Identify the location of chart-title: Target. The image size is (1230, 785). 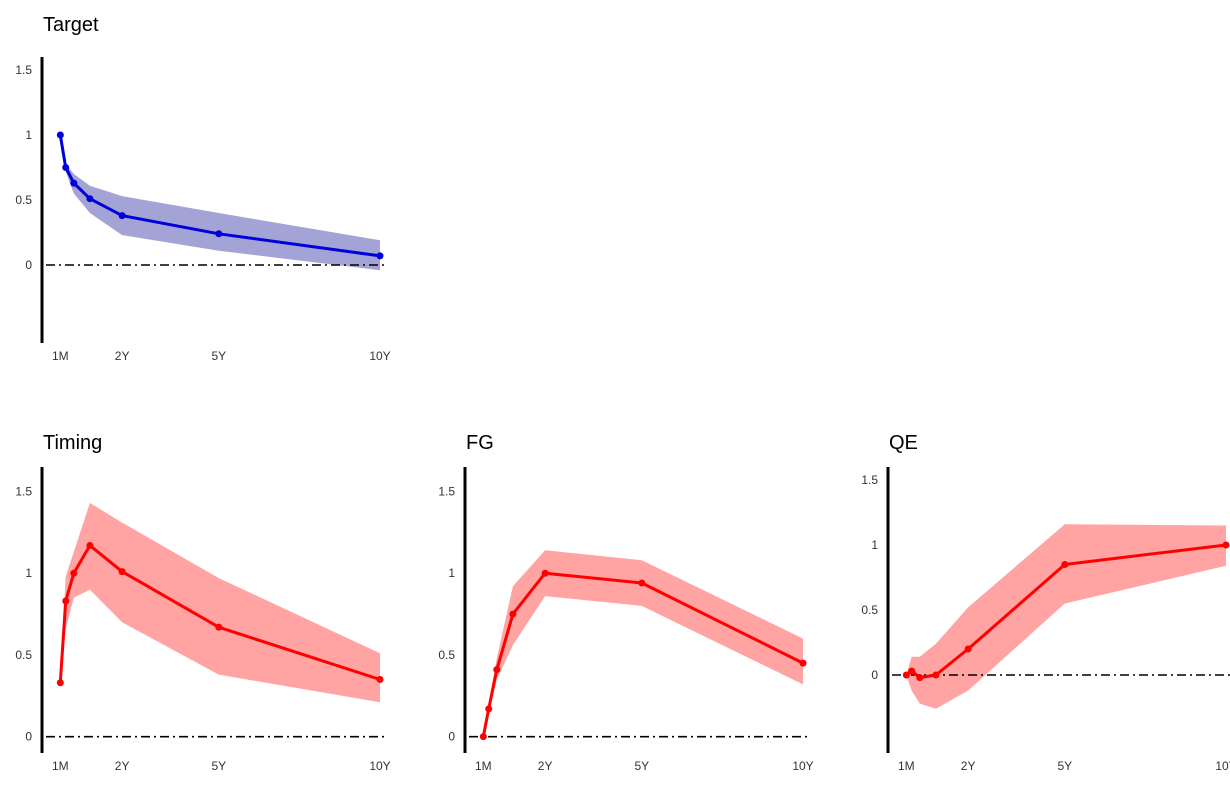
(71, 25).